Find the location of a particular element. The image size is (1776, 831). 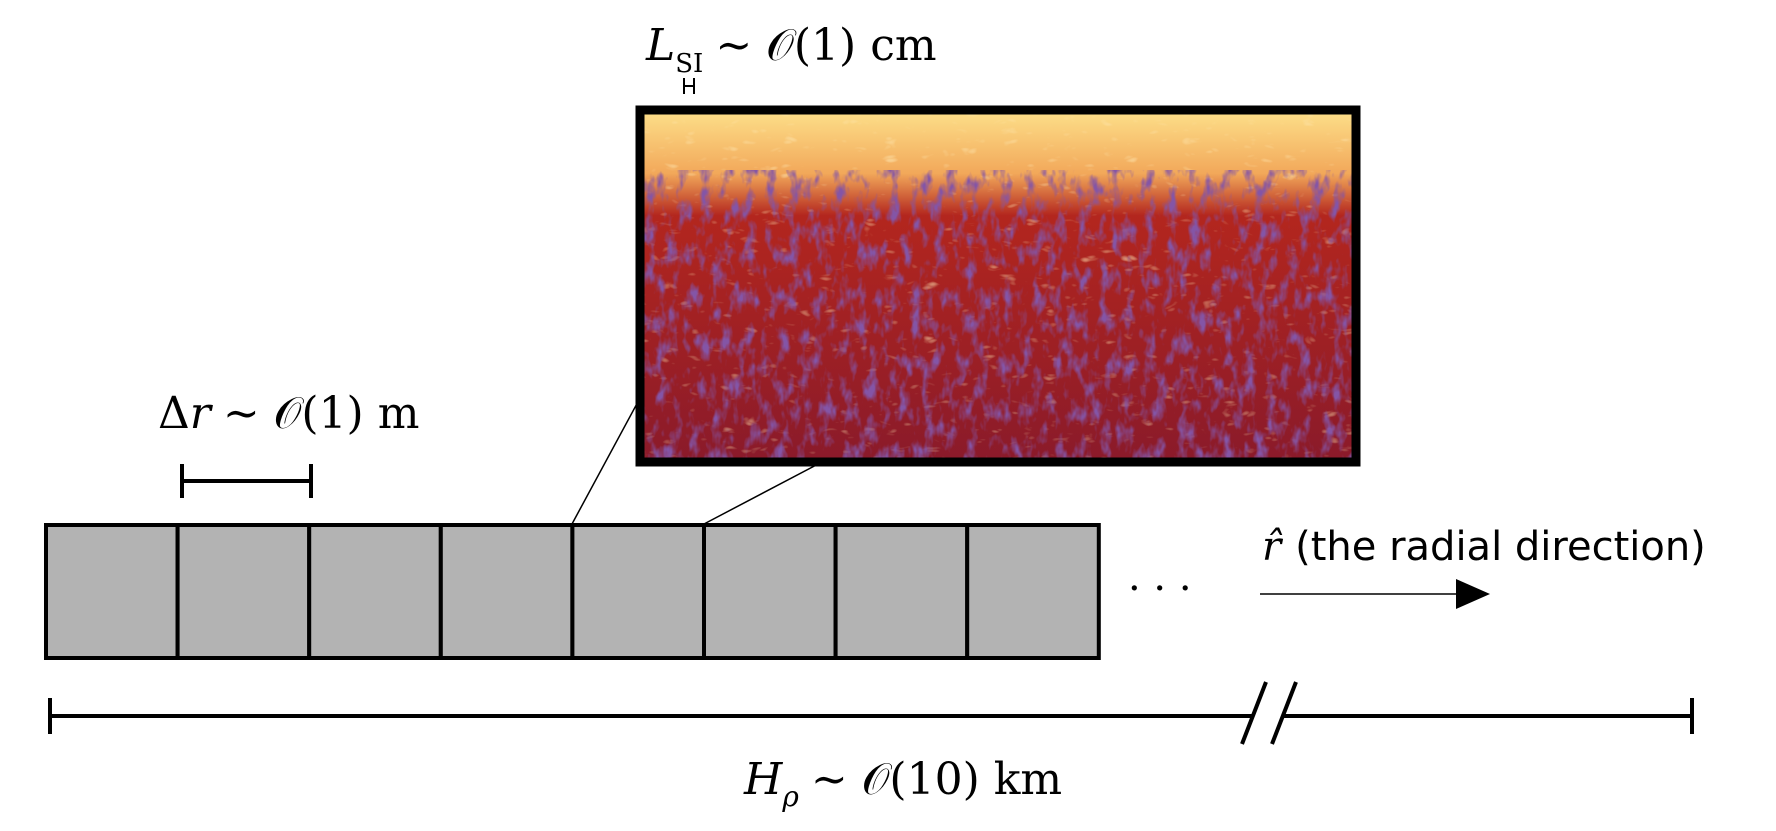

zoom-line-right is located at coordinates (763, 493).